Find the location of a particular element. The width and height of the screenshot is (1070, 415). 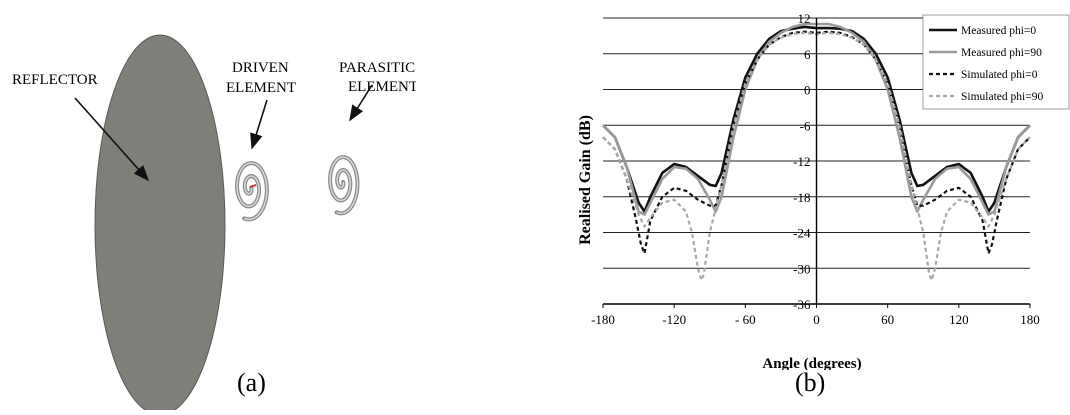

legend-label: Simulated phi=0 is located at coordinates (999, 75).